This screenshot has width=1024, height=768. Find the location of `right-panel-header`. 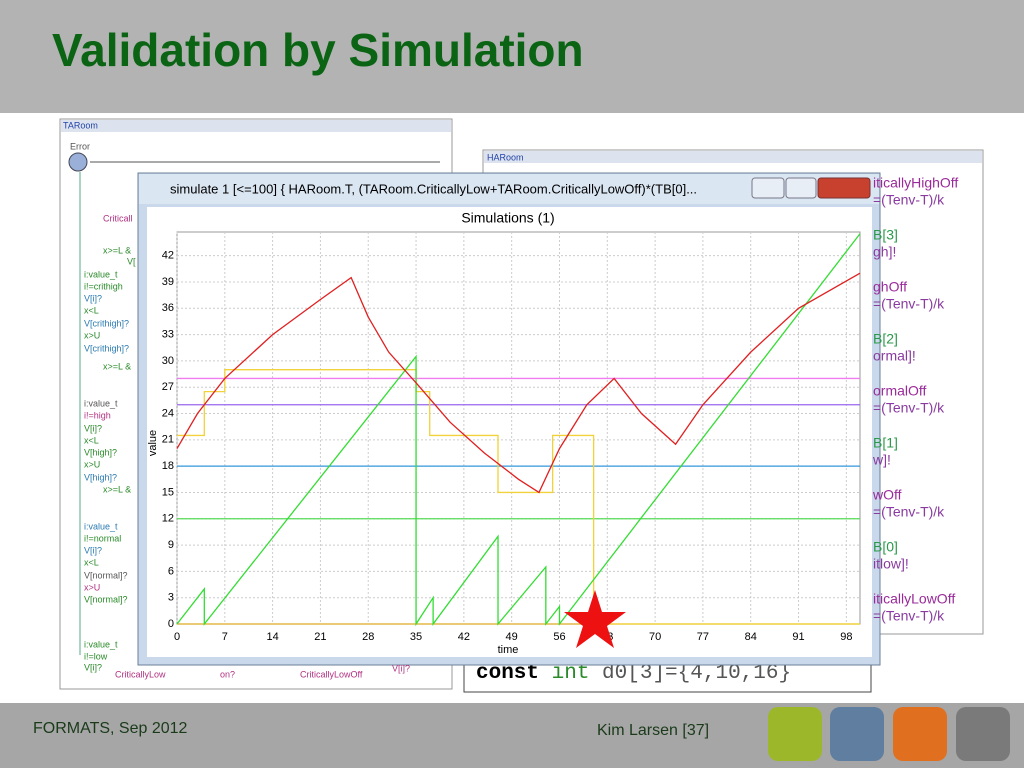

right-panel-header is located at coordinates (733, 157).